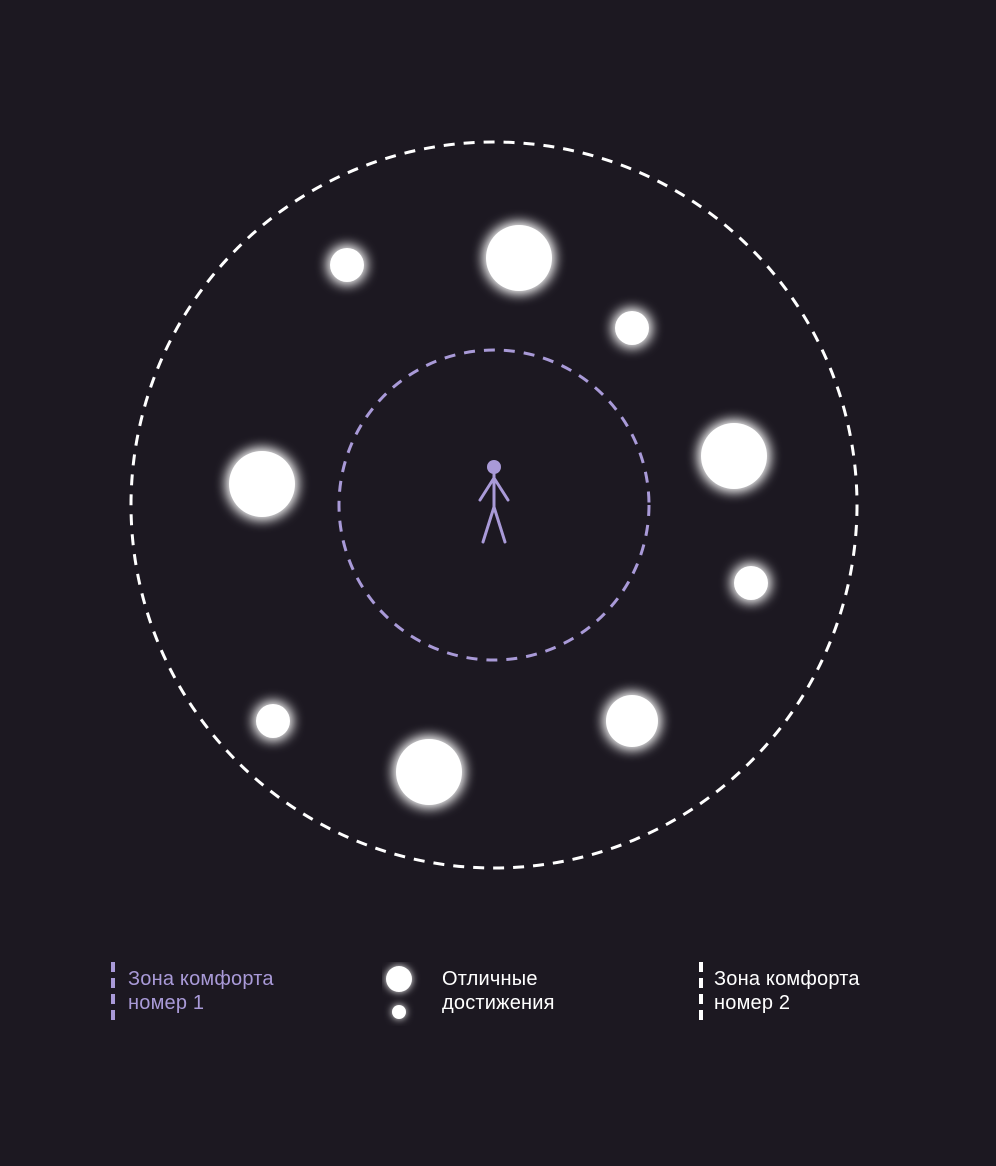 Image resolution: width=996 pixels, height=1166 pixels. I want to click on comfort-zone-1-ring, so click(494, 505).